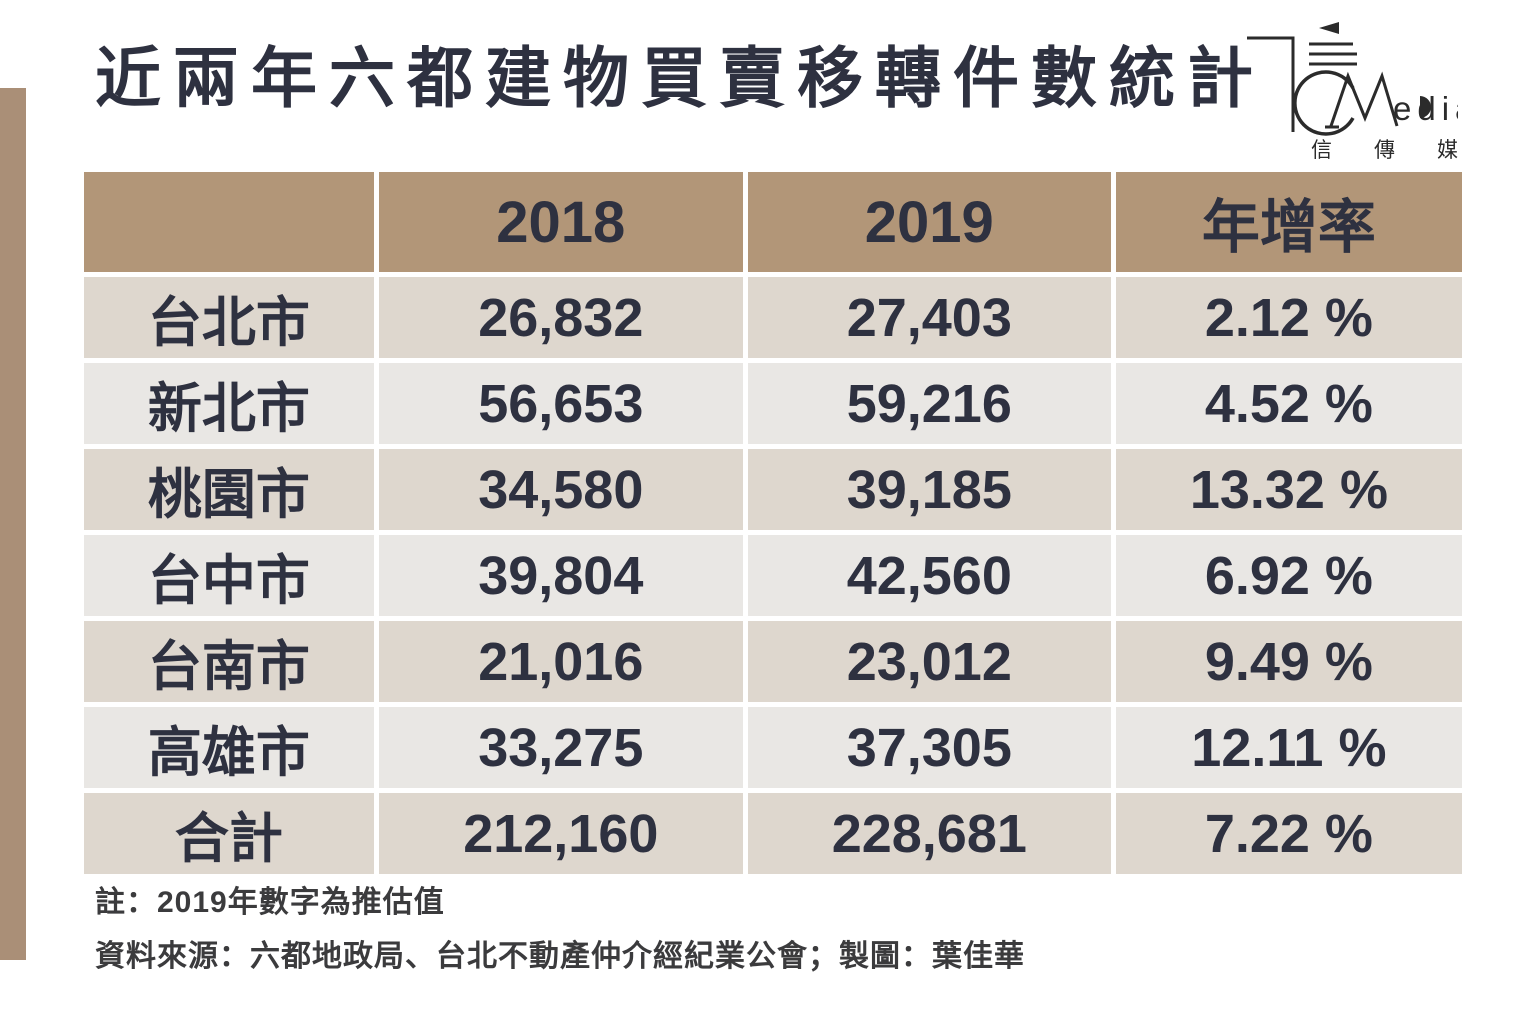  Describe the element at coordinates (560, 403) in the screenshot. I see `value-cell: 56,653` at that location.